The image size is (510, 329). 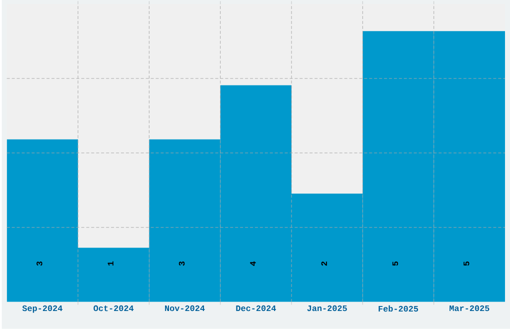 I want to click on x-tick-label: Oct-2024, so click(x=114, y=309).